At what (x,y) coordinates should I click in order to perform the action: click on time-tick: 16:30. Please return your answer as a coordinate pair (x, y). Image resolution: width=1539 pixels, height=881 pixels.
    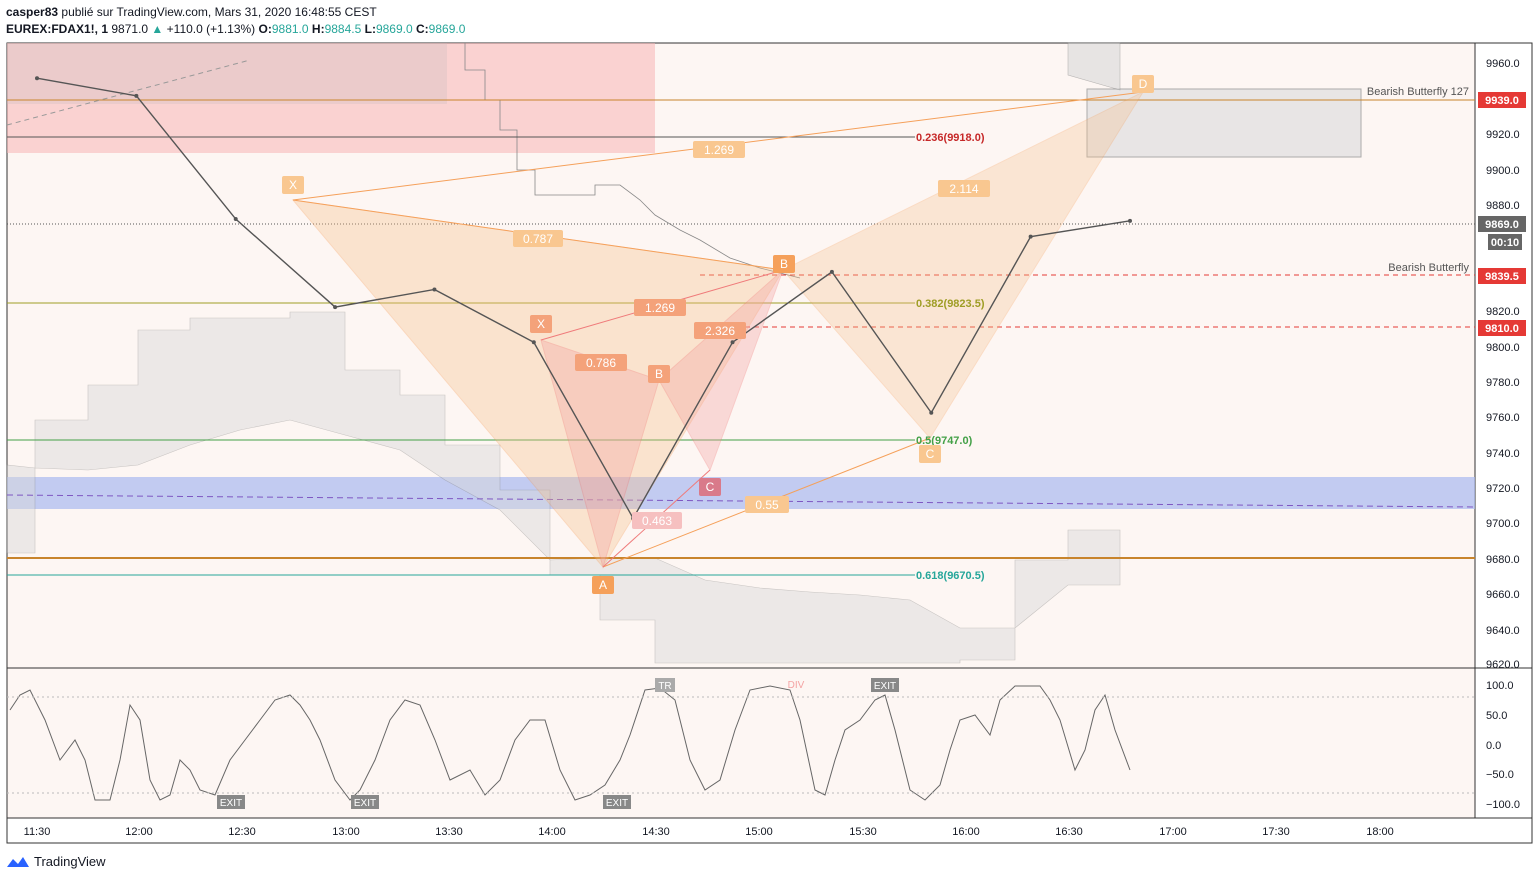
    Looking at the image, I should click on (1069, 832).